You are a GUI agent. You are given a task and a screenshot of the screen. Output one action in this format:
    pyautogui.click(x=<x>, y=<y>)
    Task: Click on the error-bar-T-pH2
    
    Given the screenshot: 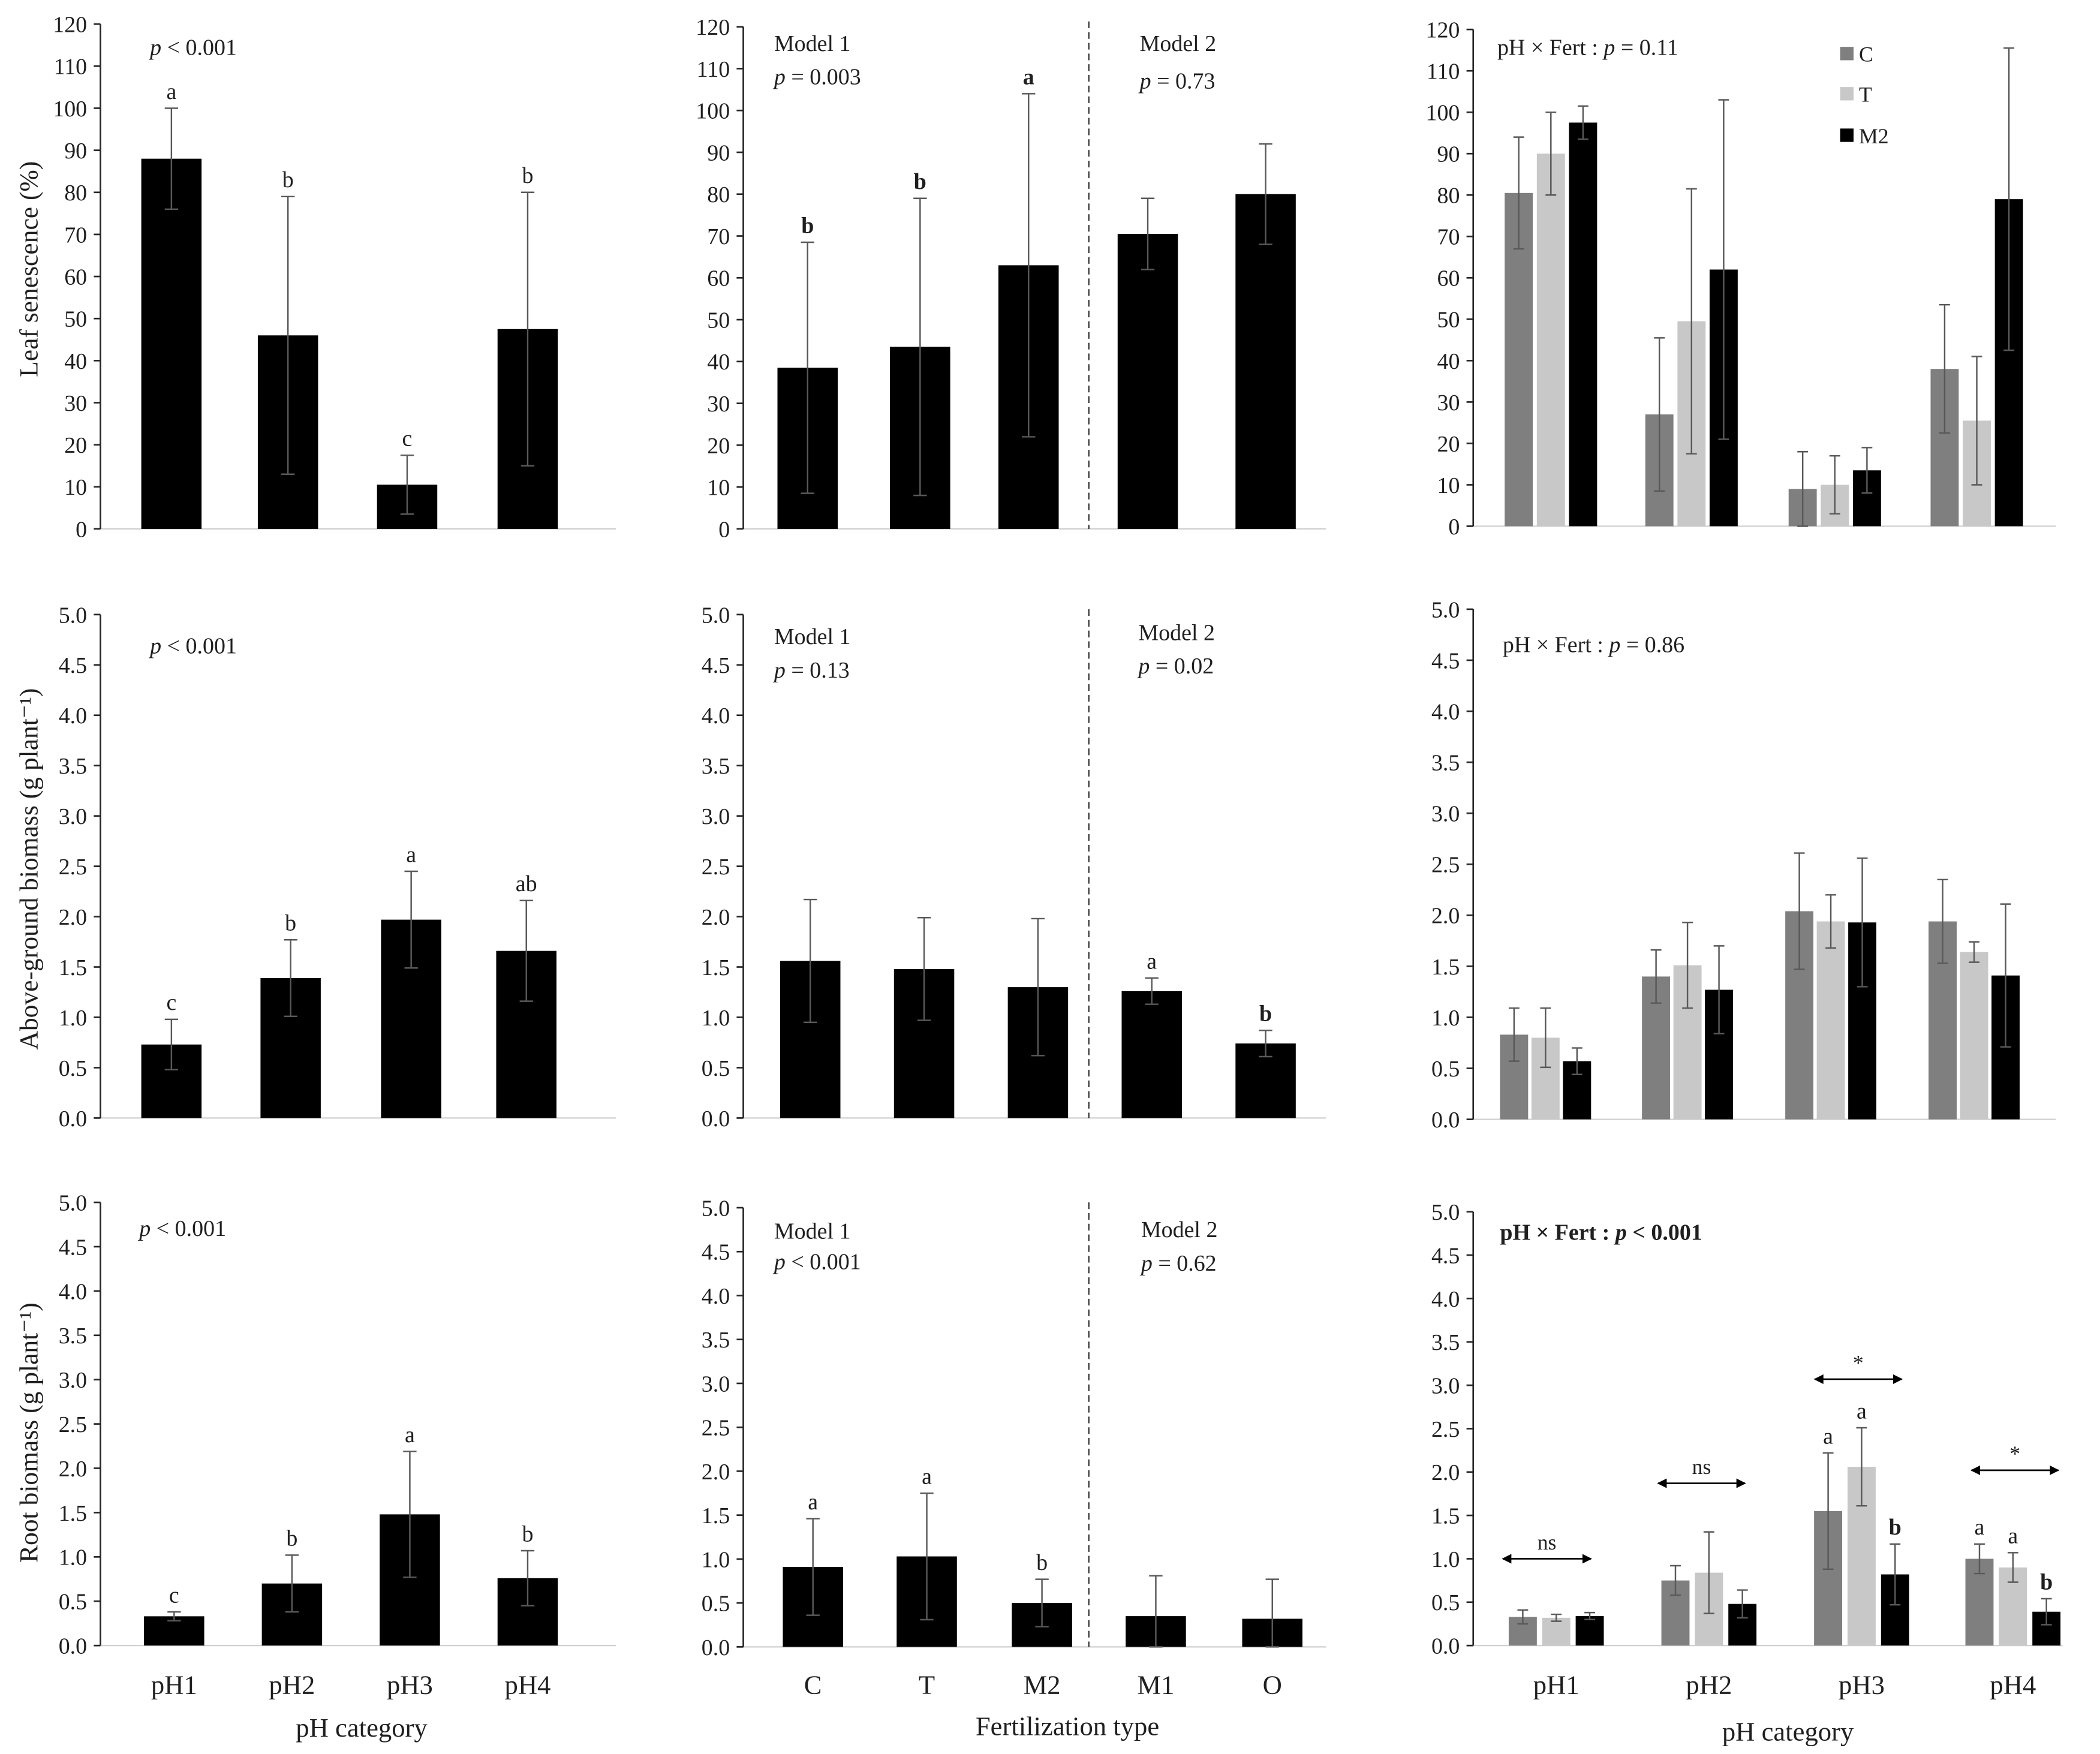 What is the action you would take?
    pyautogui.click(x=1687, y=965)
    